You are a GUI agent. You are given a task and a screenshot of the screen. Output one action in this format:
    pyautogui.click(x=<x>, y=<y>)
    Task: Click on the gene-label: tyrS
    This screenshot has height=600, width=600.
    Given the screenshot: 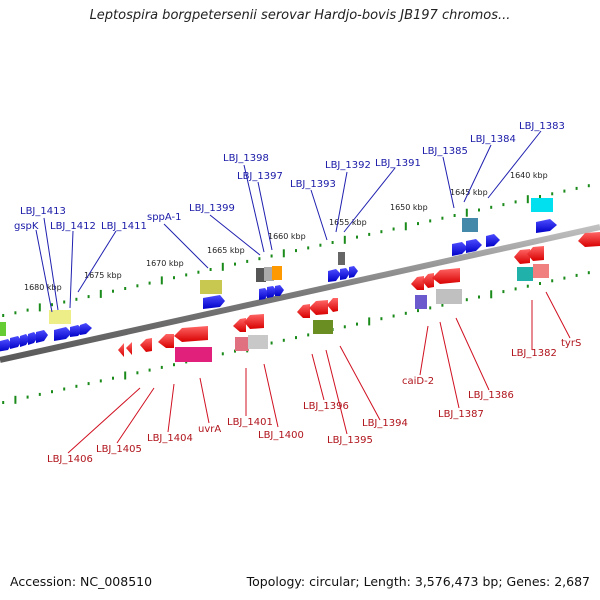 What is the action you would take?
    pyautogui.click(x=571, y=343)
    